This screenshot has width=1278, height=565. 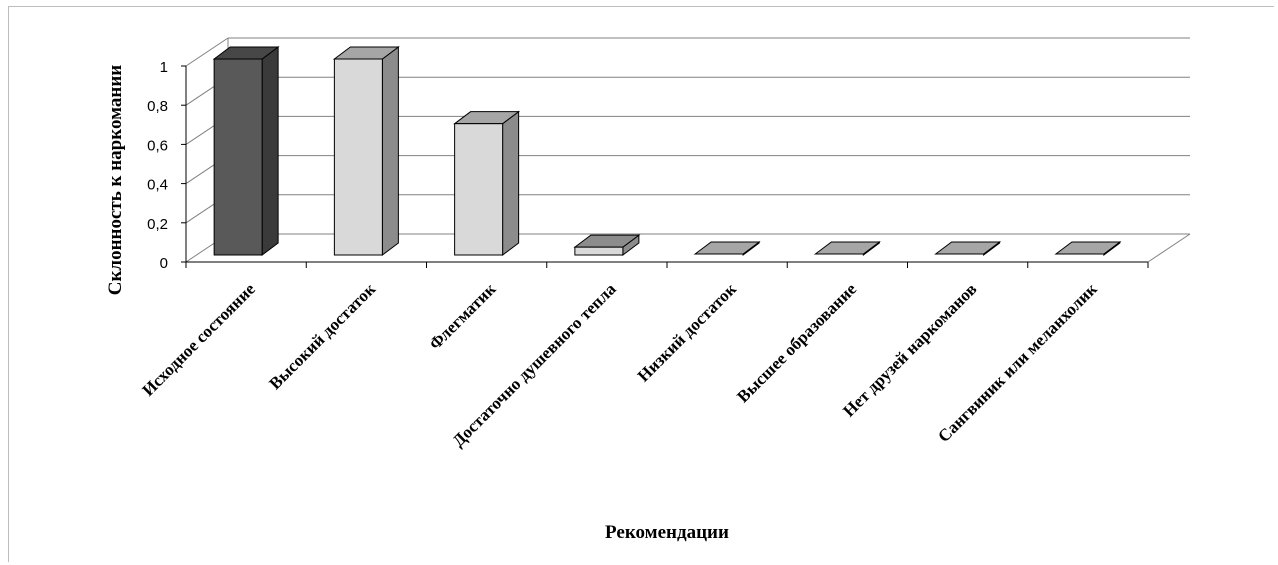 What do you see at coordinates (157, 185) in the screenshot?
I see `y-tick-label: 0,4` at bounding box center [157, 185].